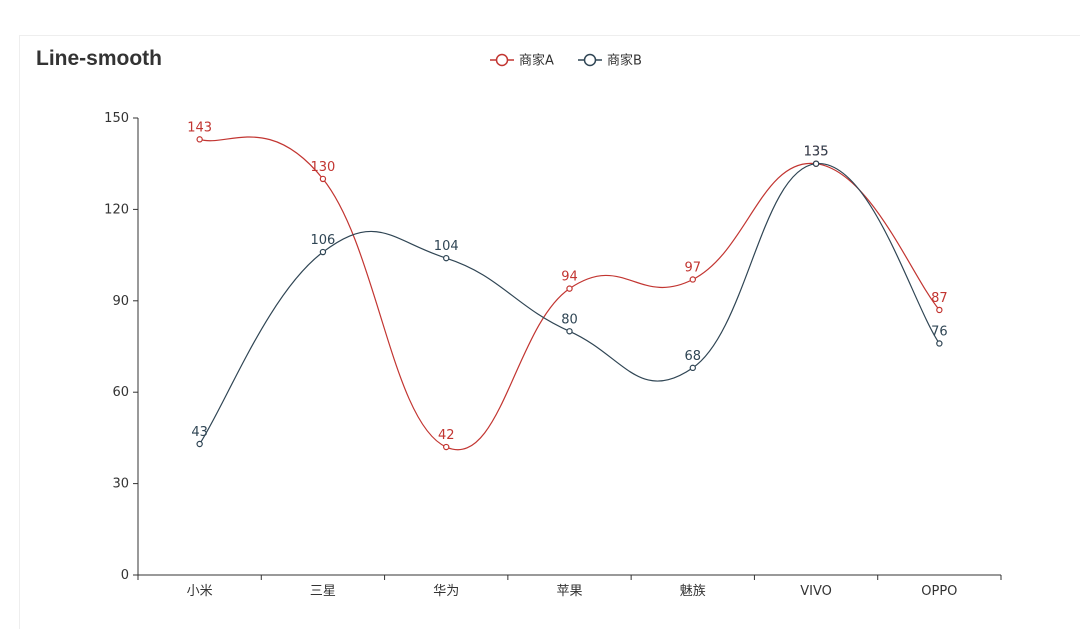  I want to click on chart-title: Line-smooth, so click(99, 58).